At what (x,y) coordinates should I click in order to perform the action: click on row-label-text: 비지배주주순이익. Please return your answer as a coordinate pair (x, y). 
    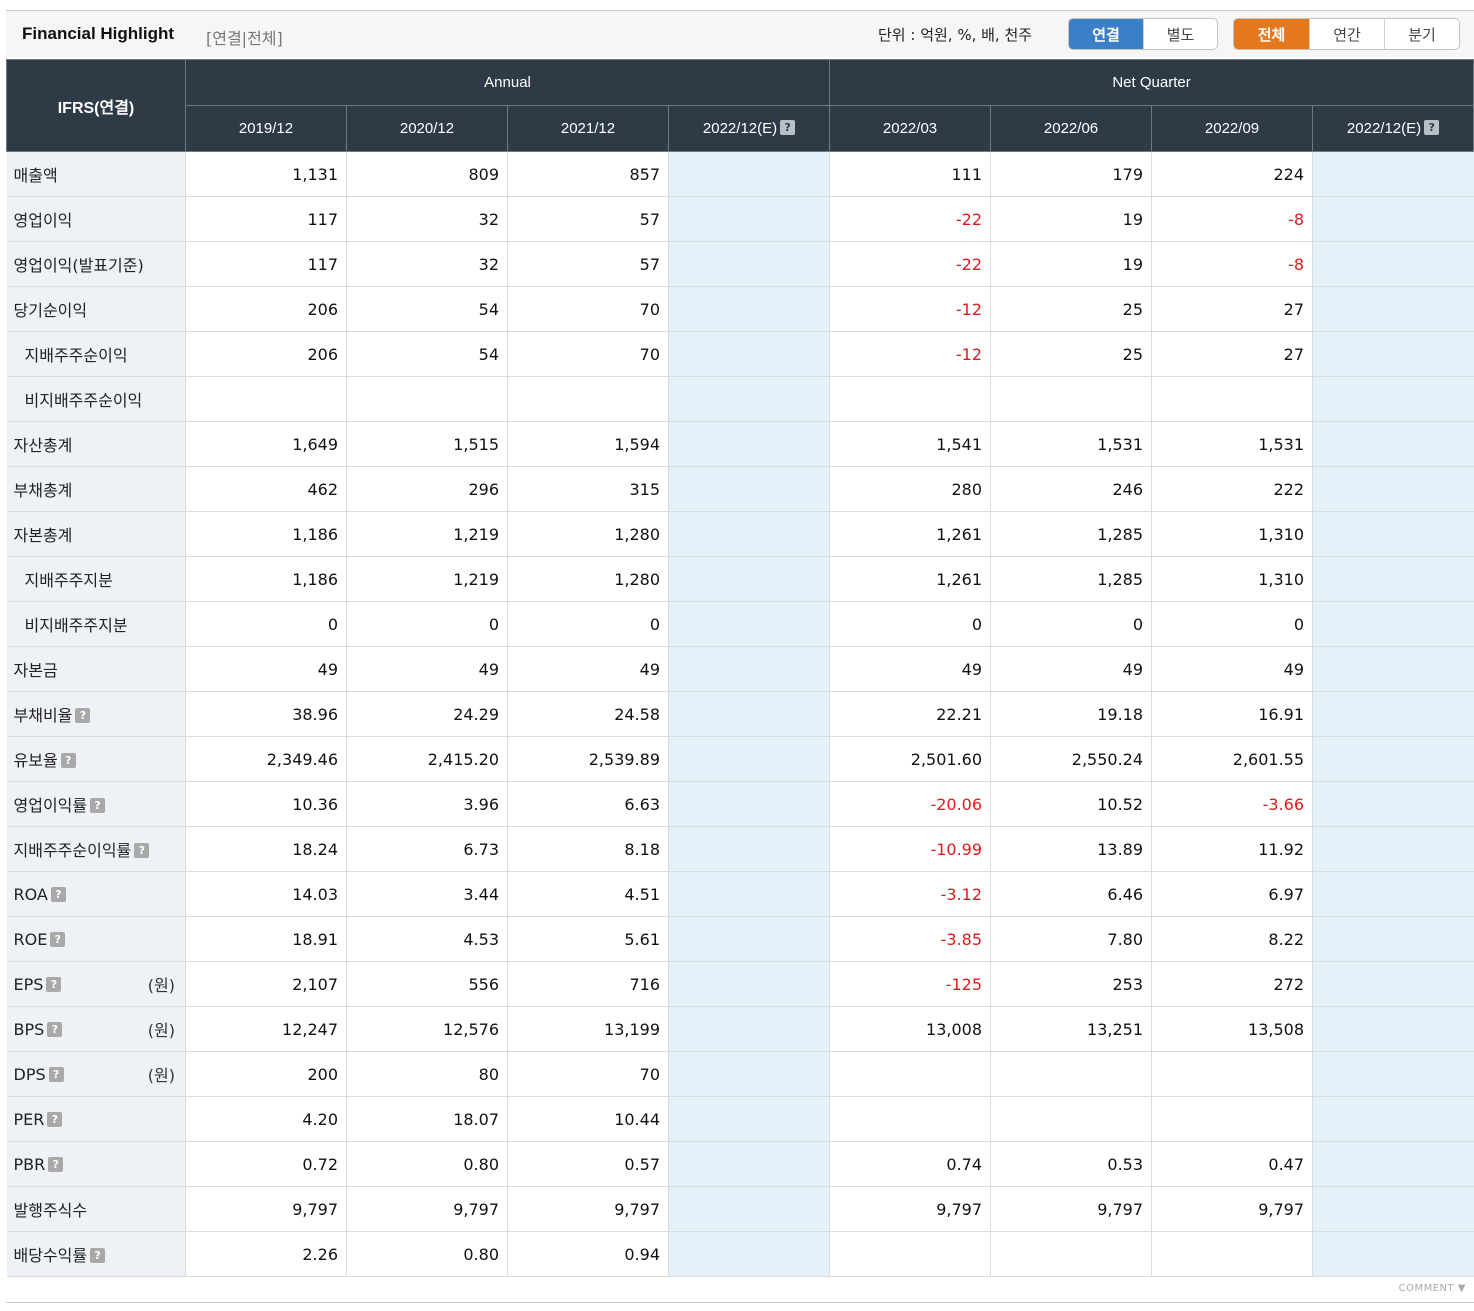
    Looking at the image, I should click on (83, 400).